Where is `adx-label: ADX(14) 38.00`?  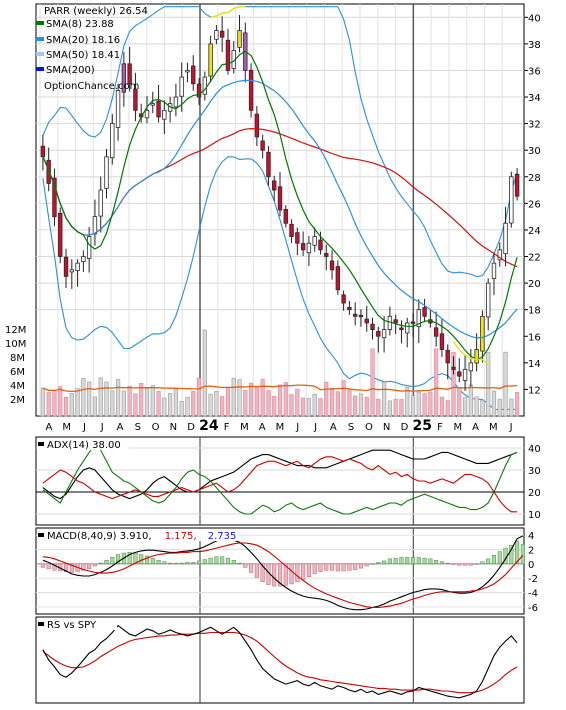 adx-label: ADX(14) 38.00 is located at coordinates (84, 445).